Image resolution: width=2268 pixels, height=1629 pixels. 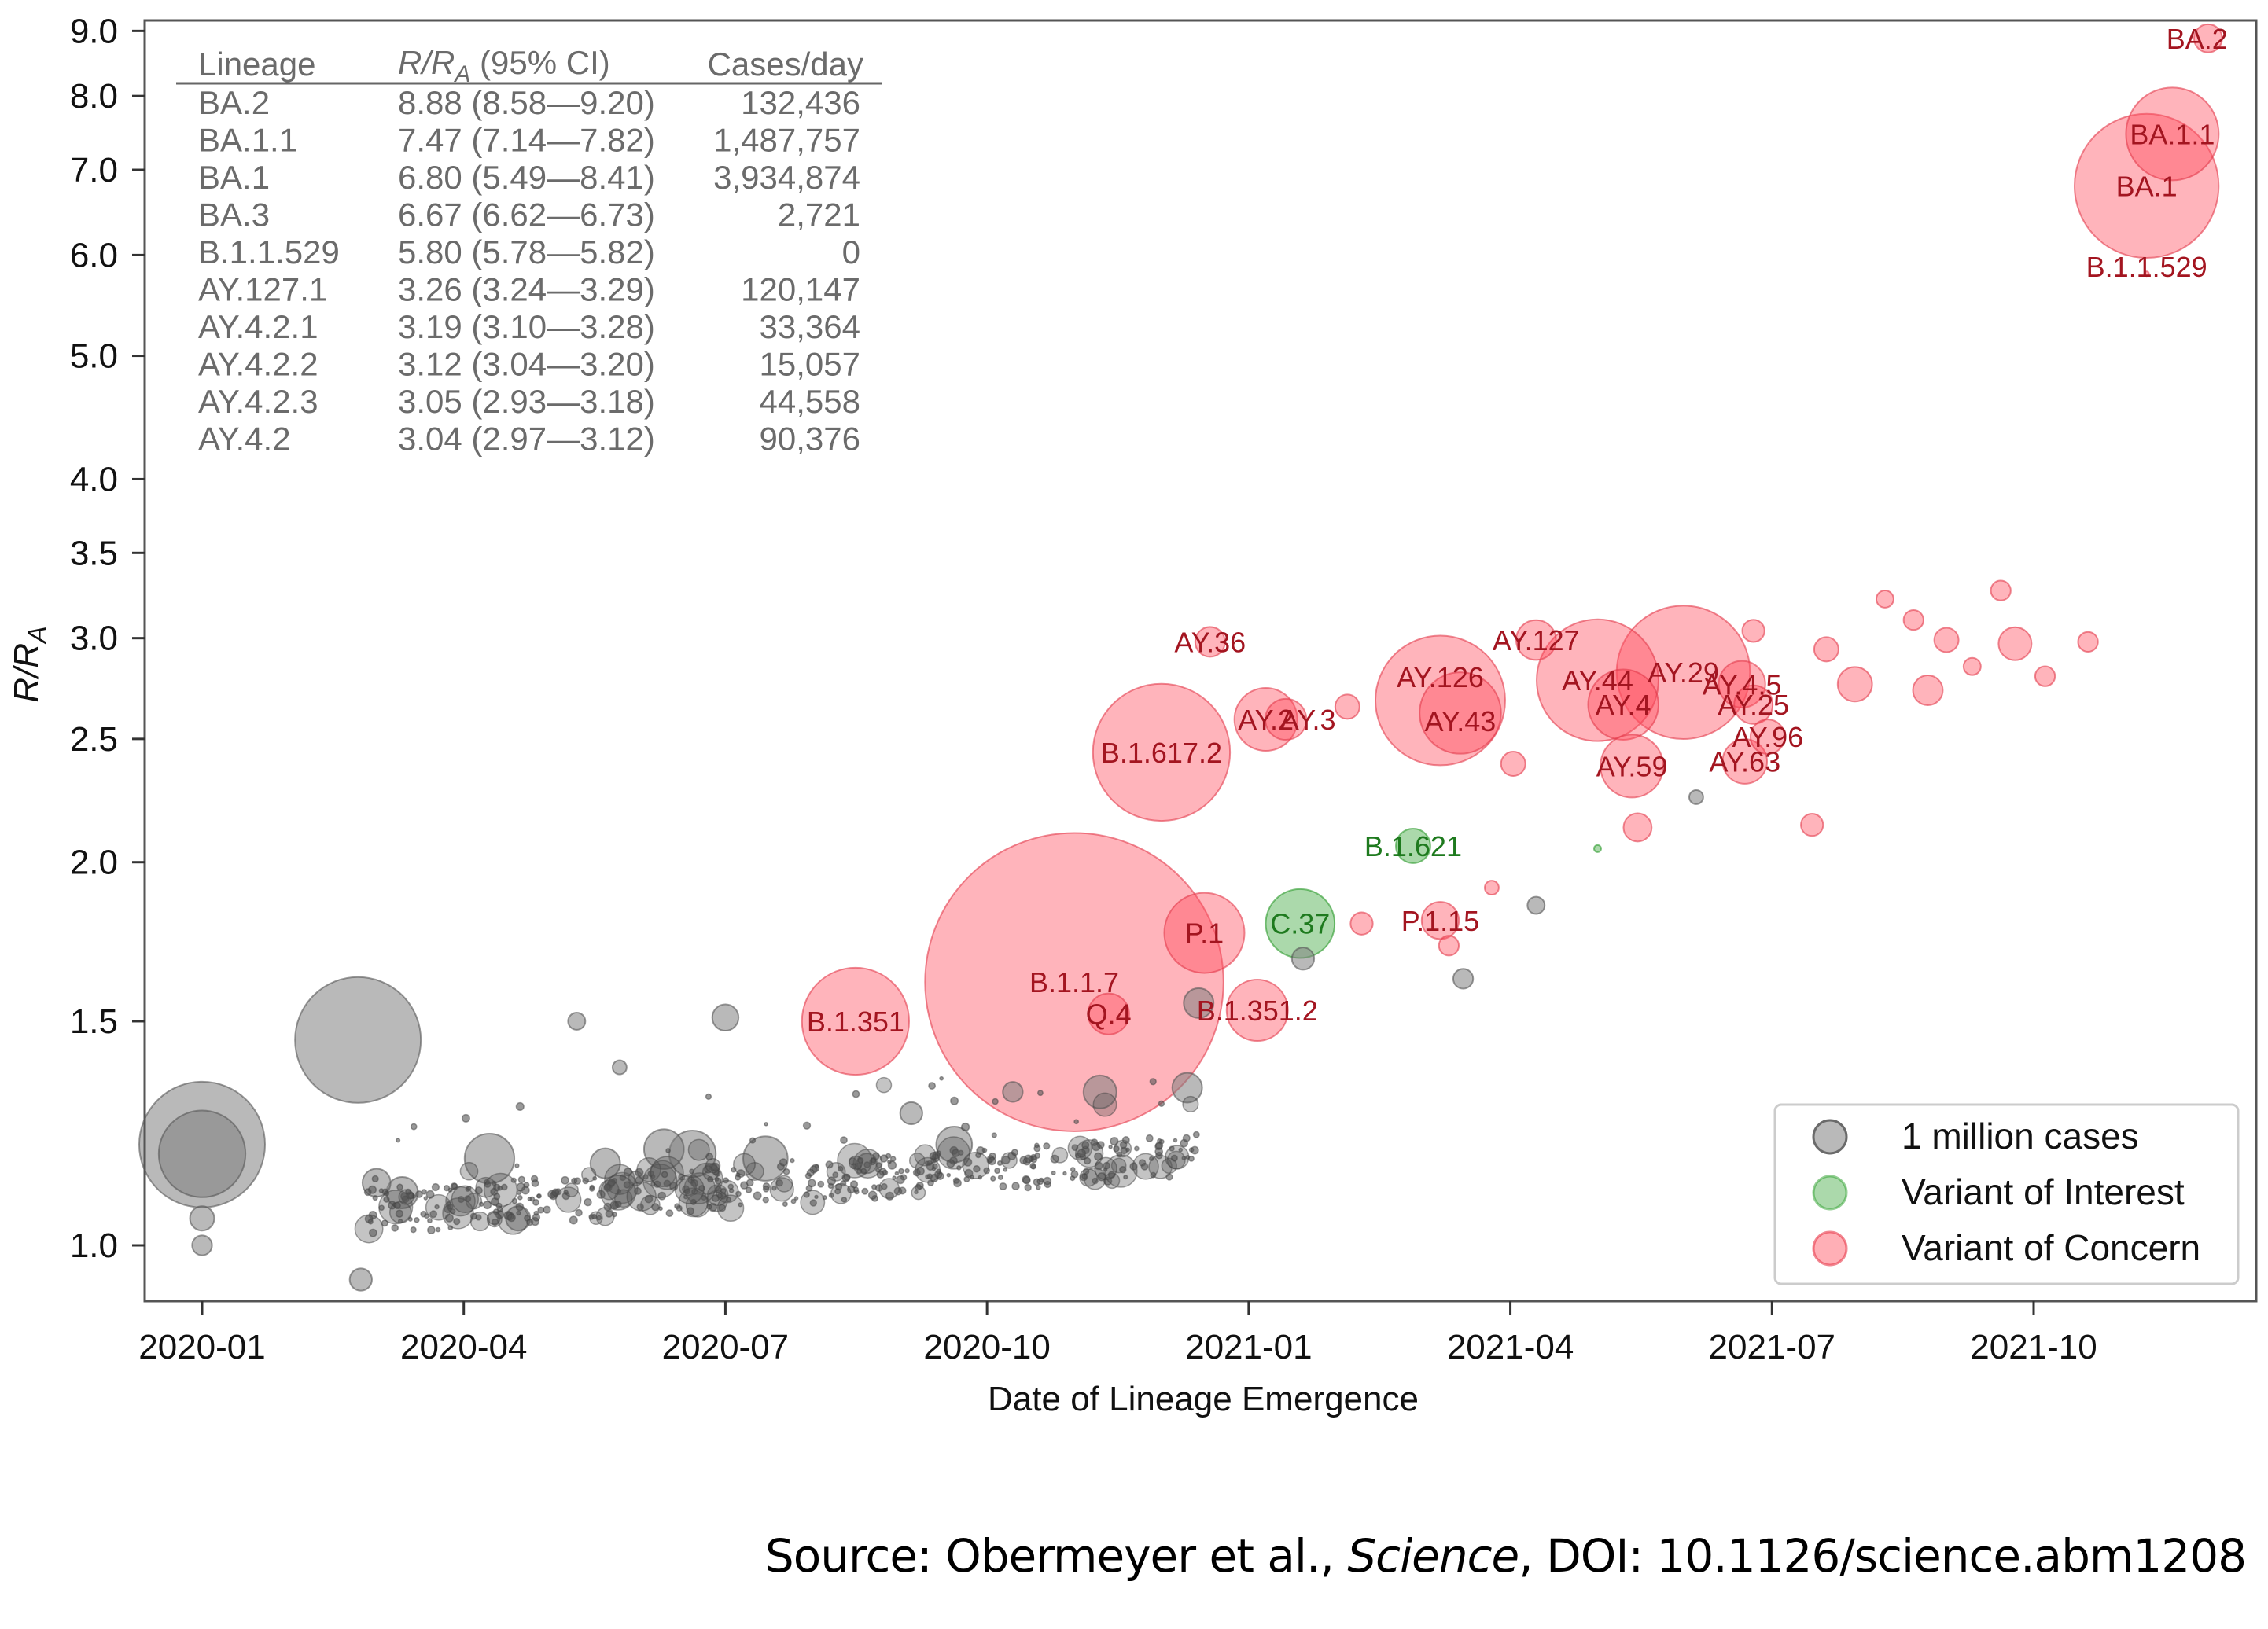 I want to click on x-tick-label: 2021-04, so click(x=1510, y=1347).